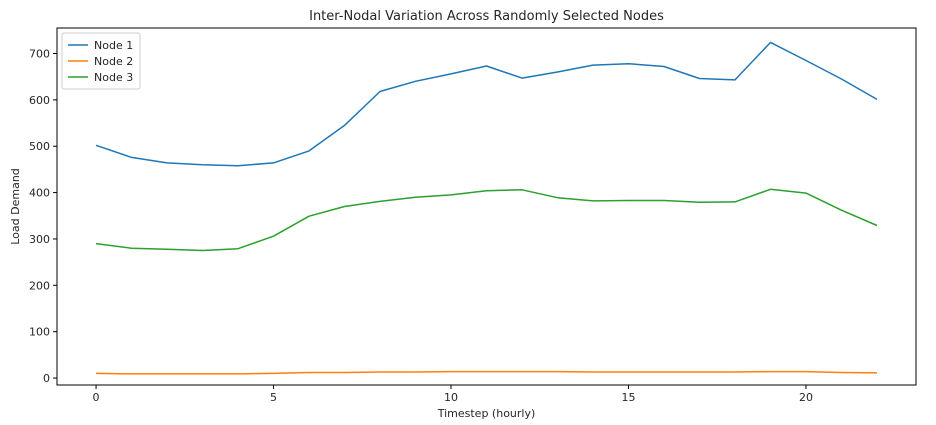  Describe the element at coordinates (273, 397) in the screenshot. I see `x-tick-label: 5` at that location.